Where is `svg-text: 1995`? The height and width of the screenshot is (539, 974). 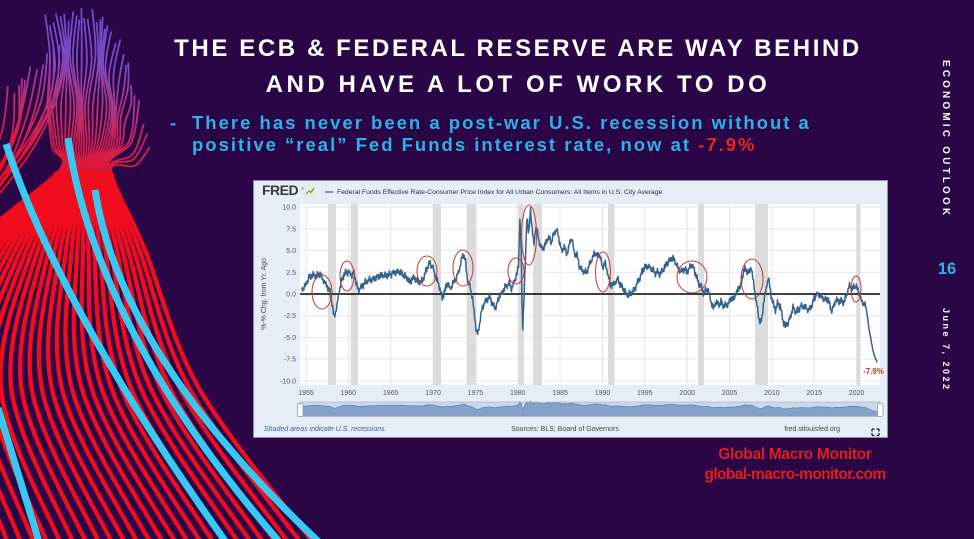
svg-text: 1995 is located at coordinates (645, 393).